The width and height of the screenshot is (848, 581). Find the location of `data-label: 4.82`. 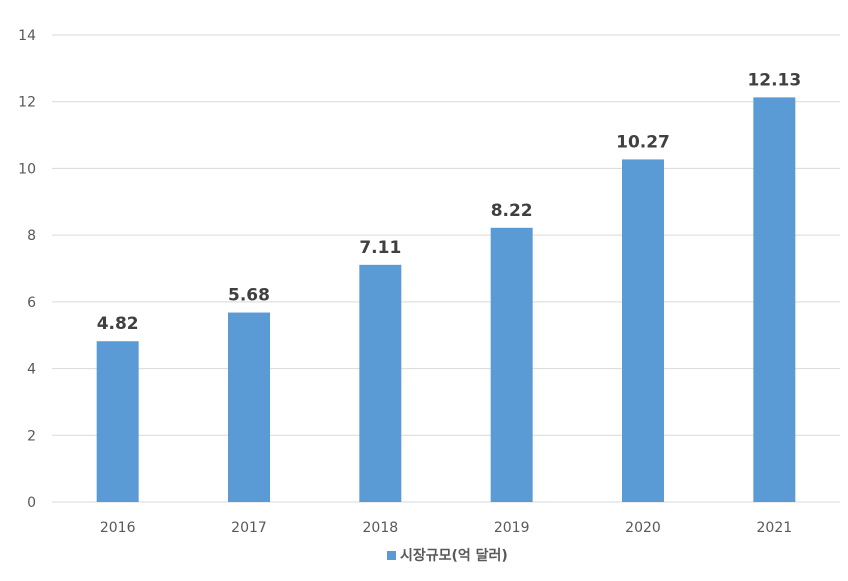

data-label: 4.82 is located at coordinates (118, 324).